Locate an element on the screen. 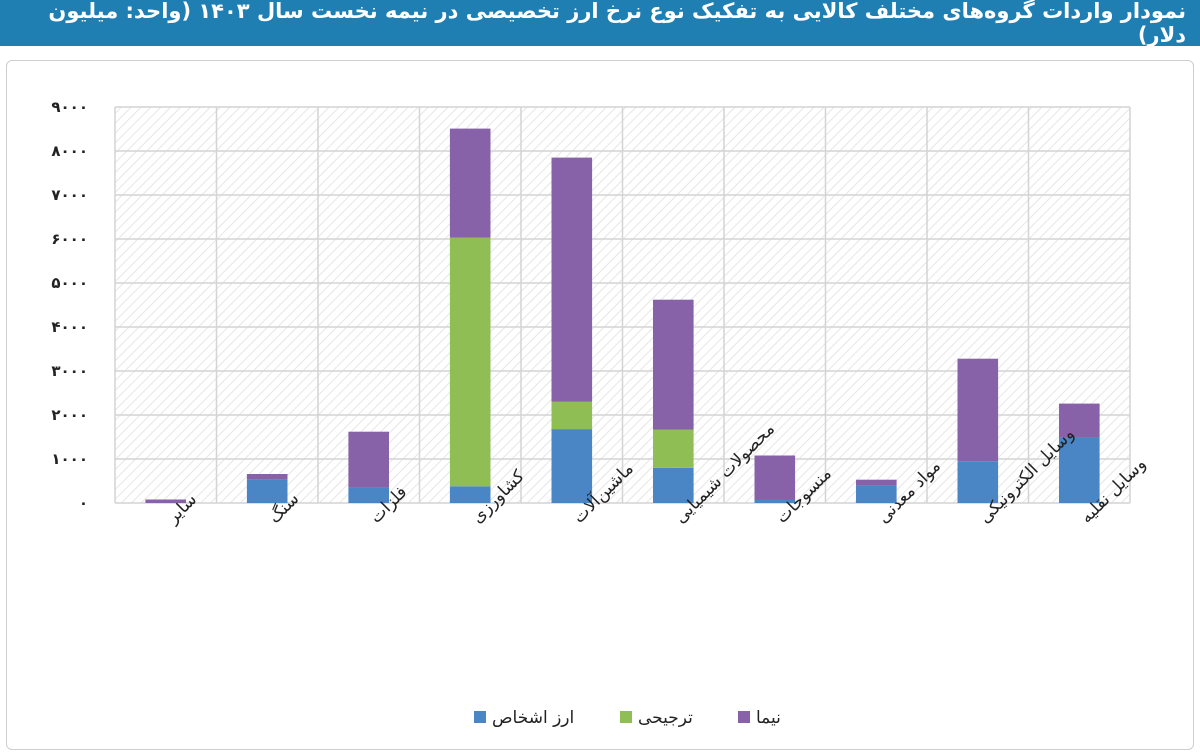  legend: نیما ترجیحی ارز اشخاص is located at coordinates (627, 718).